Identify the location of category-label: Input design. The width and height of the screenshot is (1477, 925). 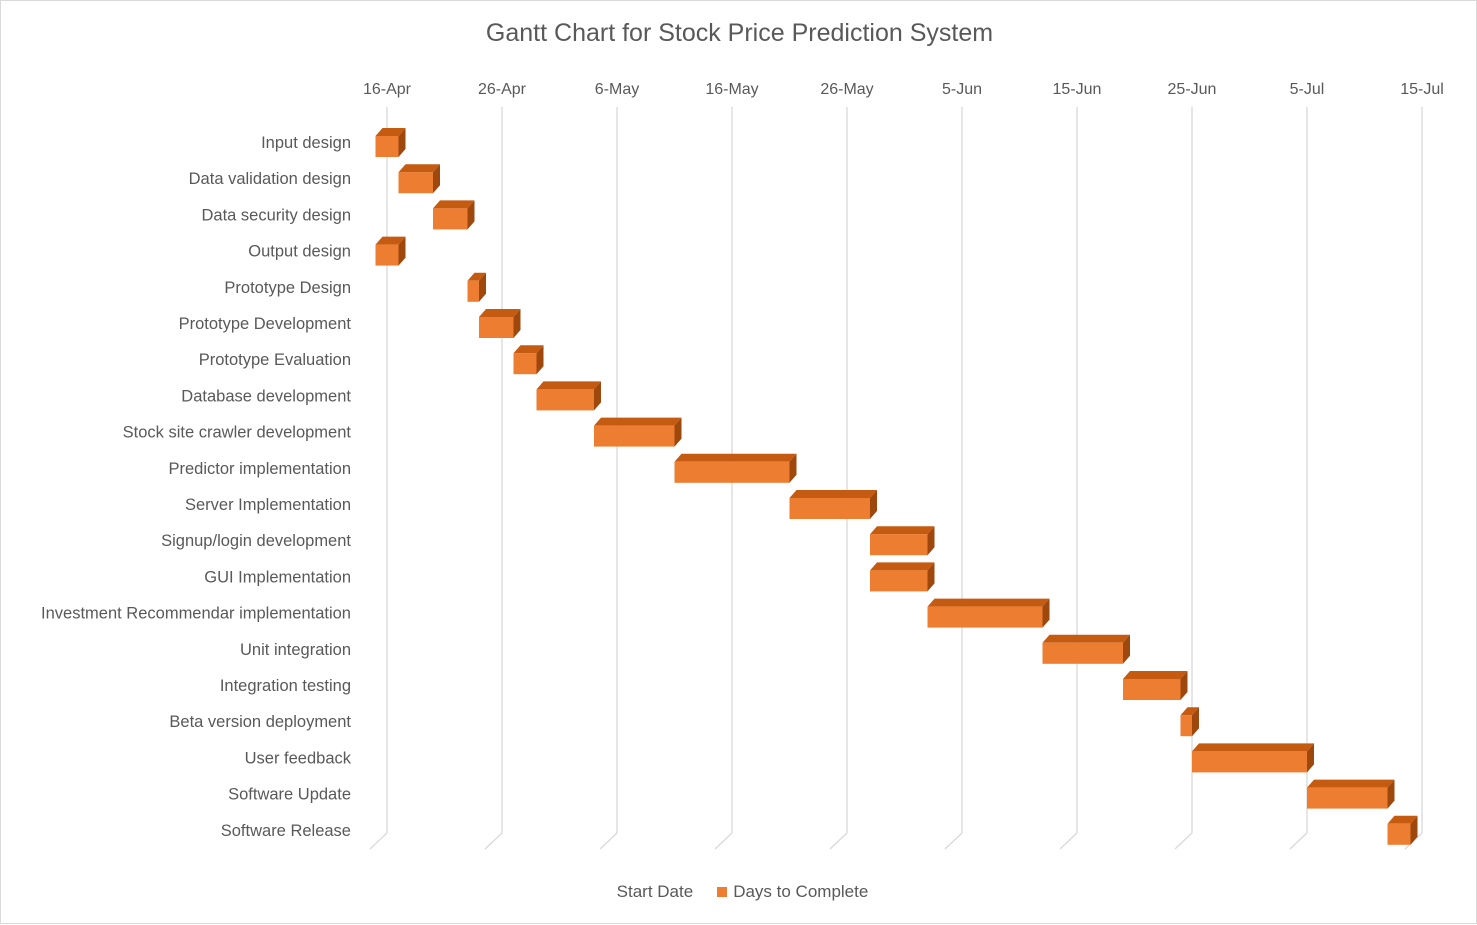
(306, 143).